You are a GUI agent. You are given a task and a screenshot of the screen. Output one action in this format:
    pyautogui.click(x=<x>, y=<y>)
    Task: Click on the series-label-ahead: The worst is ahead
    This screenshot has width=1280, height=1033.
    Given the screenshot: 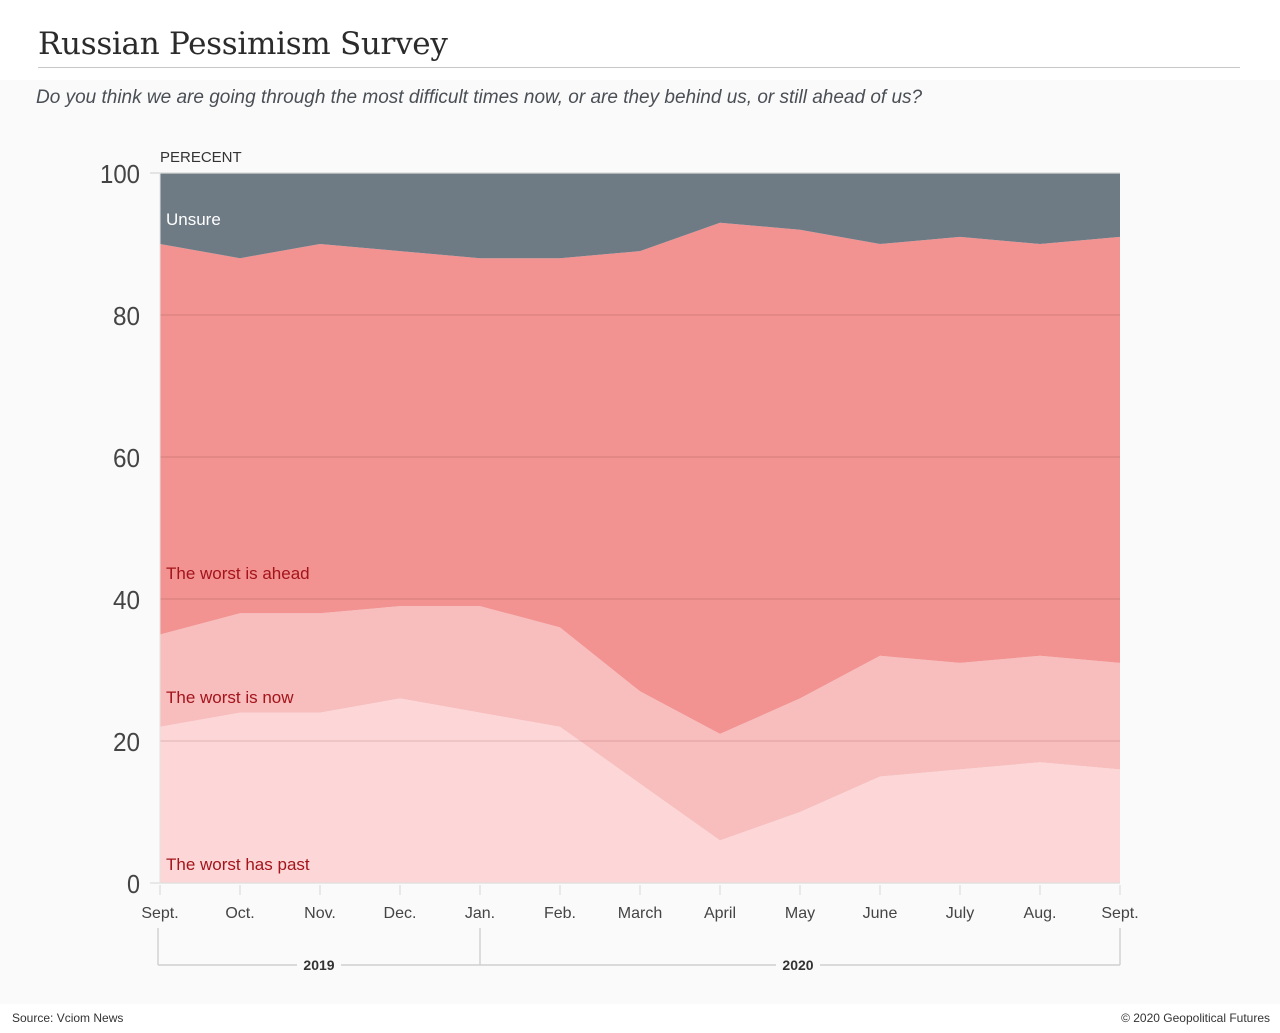 What is the action you would take?
    pyautogui.click(x=238, y=573)
    